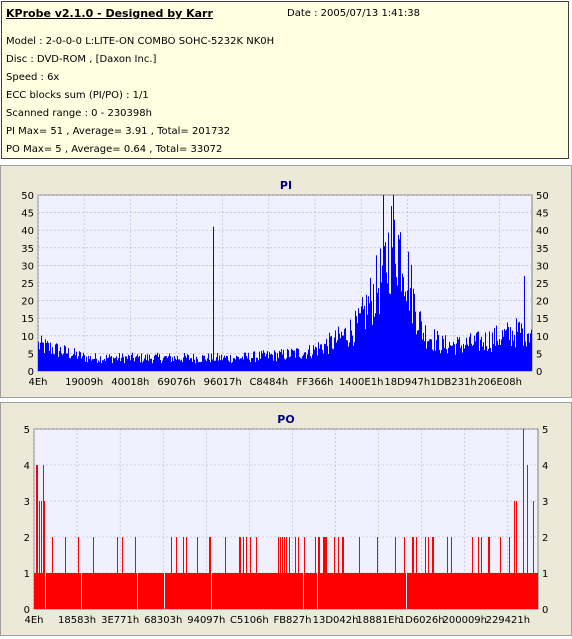  What do you see at coordinates (542, 319) in the screenshot?
I see `y-tick-label-right: 15` at bounding box center [542, 319].